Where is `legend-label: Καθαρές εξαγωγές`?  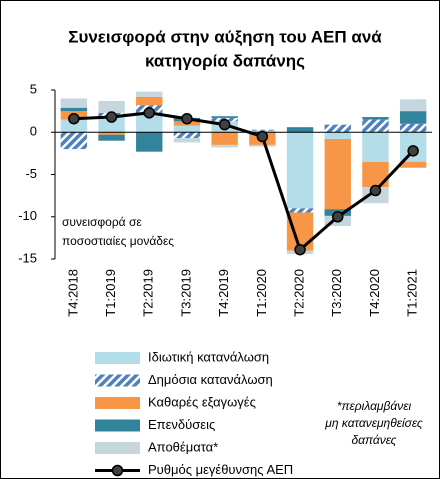
legend-label: Καθαρές εξαγωγές is located at coordinates (202, 401).